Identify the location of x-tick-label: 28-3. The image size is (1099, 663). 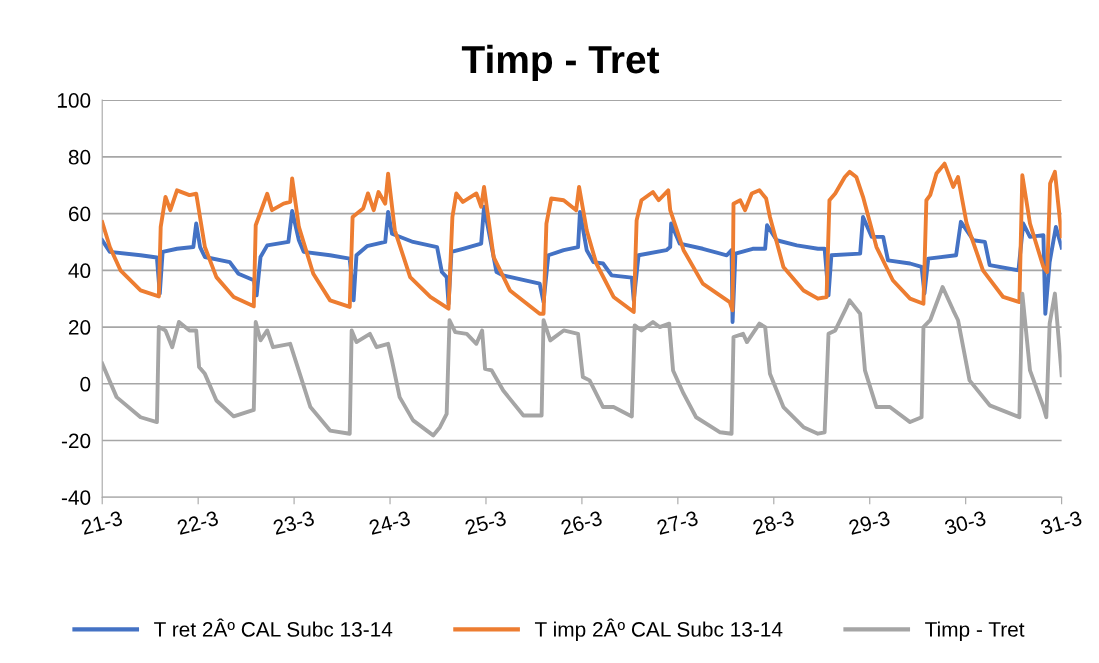
(773, 523).